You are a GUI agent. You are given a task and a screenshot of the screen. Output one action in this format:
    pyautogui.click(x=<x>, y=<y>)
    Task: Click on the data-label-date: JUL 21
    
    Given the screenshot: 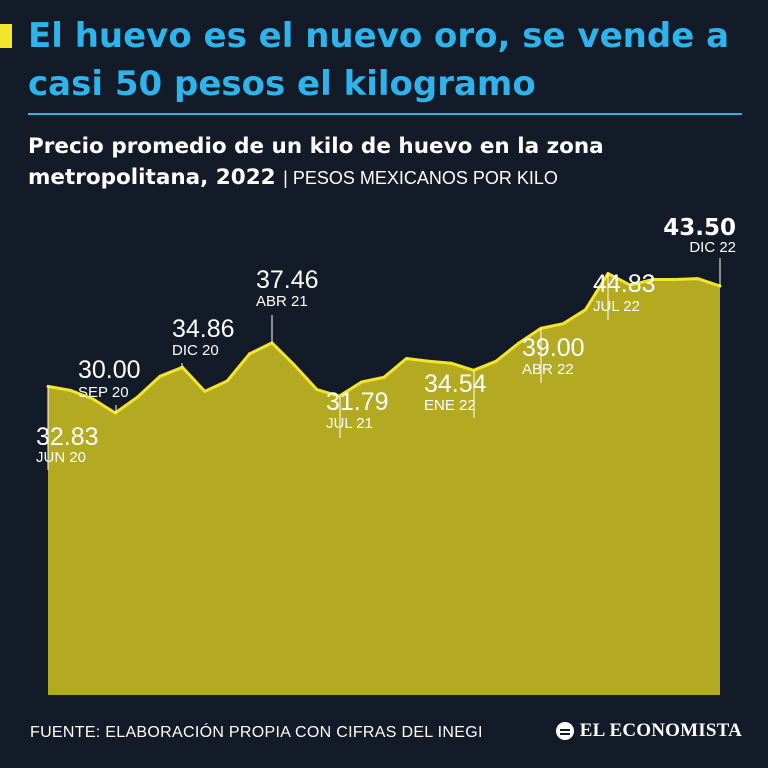 What is the action you would take?
    pyautogui.click(x=349, y=423)
    